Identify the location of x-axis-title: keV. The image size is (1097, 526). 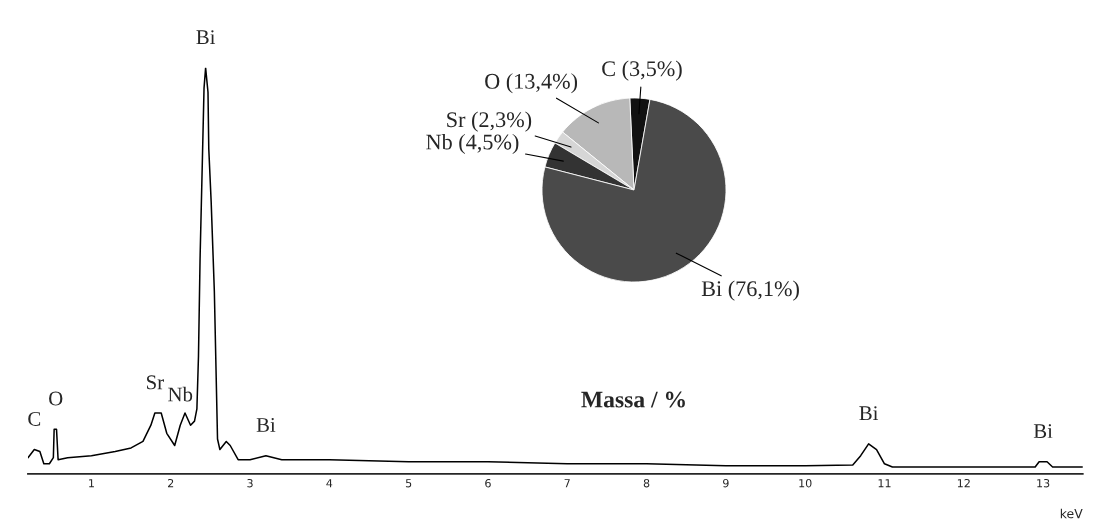
(1071, 513).